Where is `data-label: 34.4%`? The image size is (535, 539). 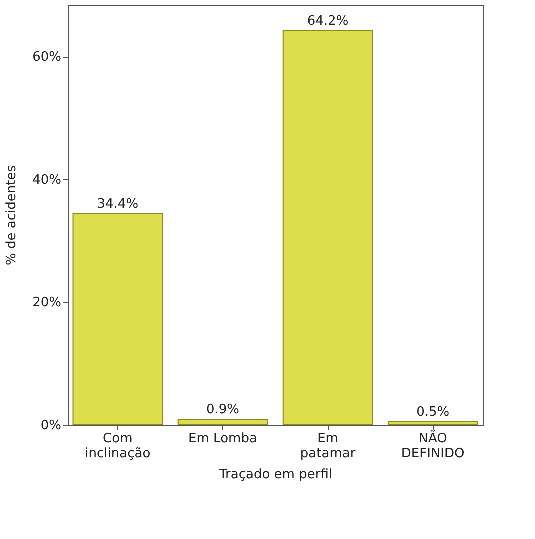
data-label: 34.4% is located at coordinates (118, 204).